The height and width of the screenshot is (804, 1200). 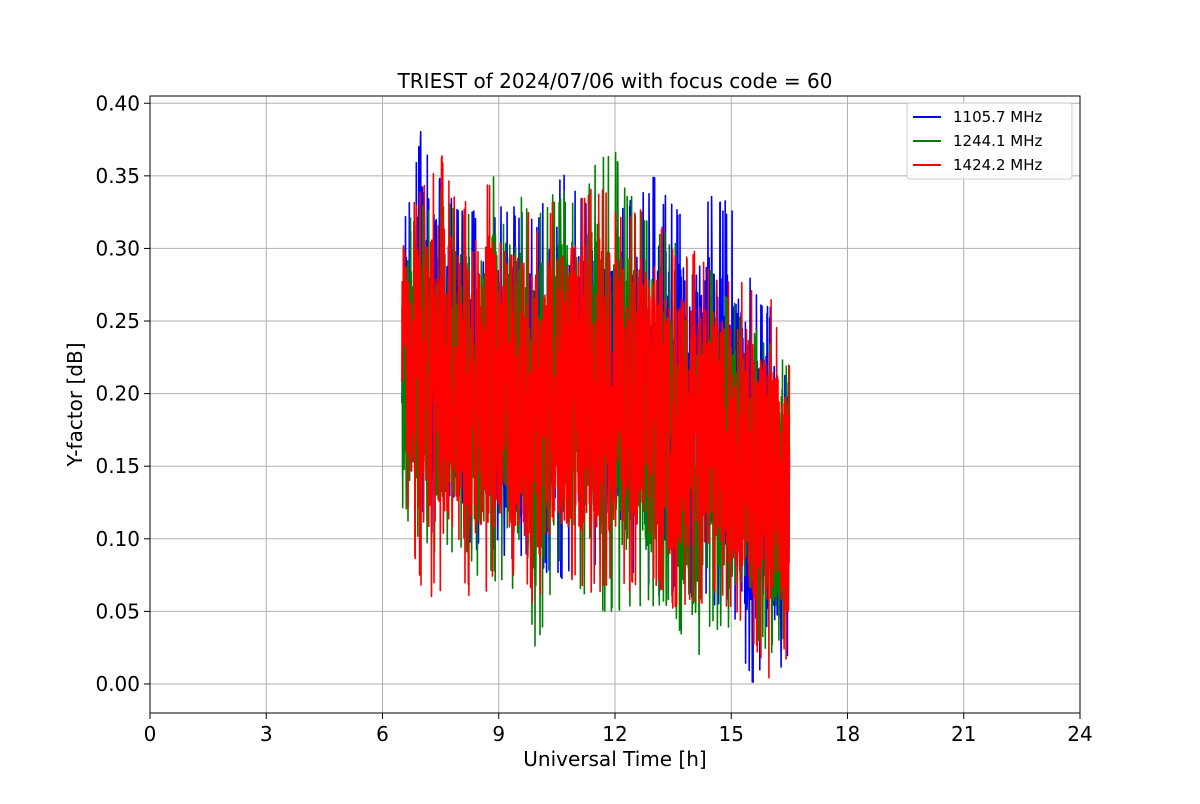 What do you see at coordinates (150, 734) in the screenshot?
I see `x-tick-label: 0` at bounding box center [150, 734].